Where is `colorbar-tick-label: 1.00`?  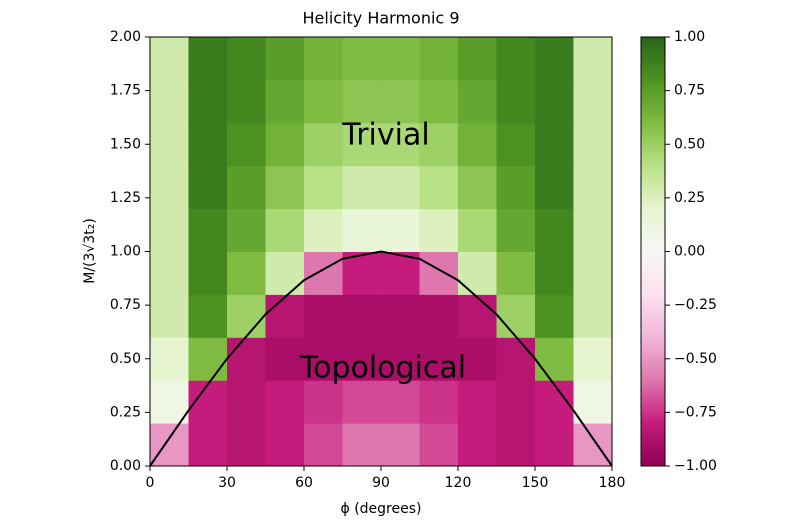 colorbar-tick-label: 1.00 is located at coordinates (689, 37).